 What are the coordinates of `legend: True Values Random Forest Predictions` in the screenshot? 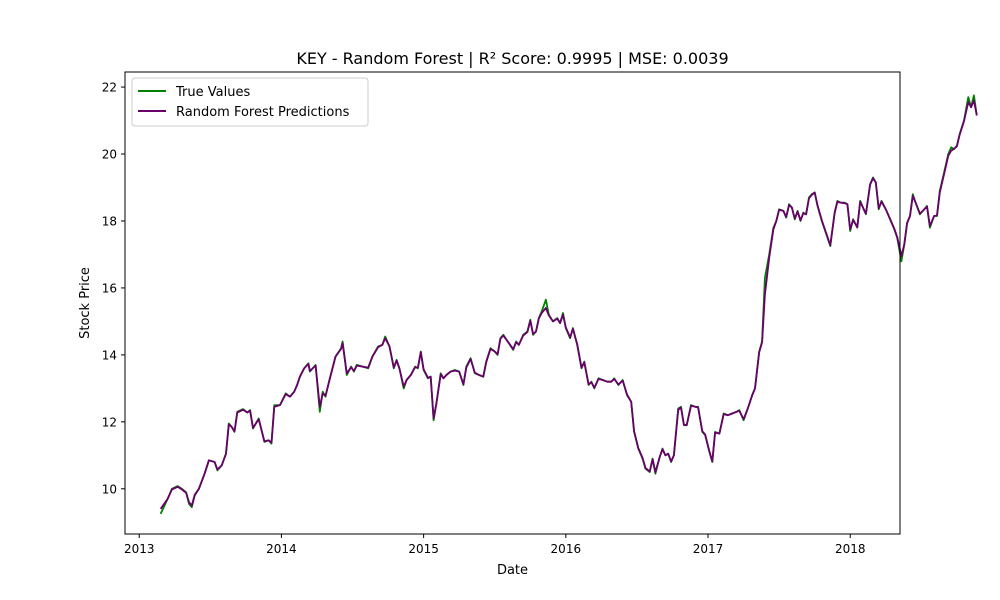 It's located at (250, 102).